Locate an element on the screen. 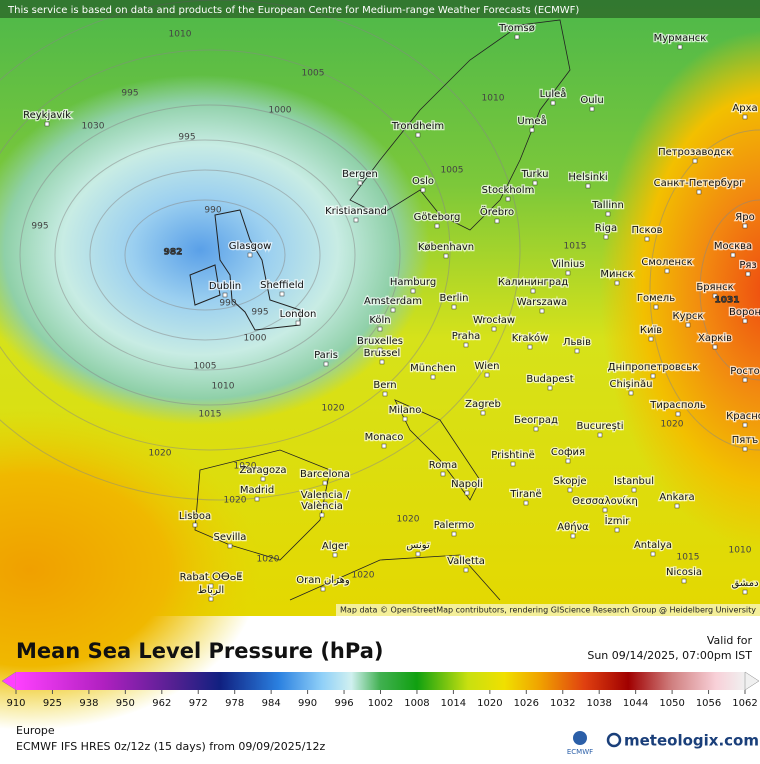 The width and height of the screenshot is (760, 764). city-label: Львів is located at coordinates (577, 342).